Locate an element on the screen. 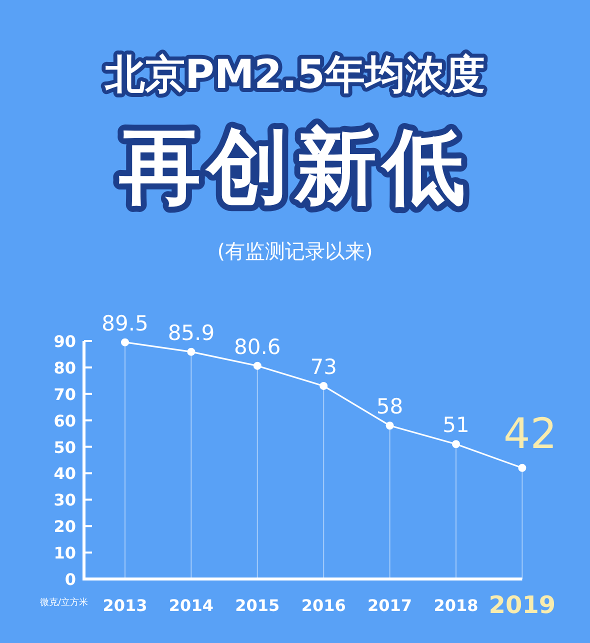 This screenshot has height=643, width=590. y-tick-label: 10 is located at coordinates (65, 553).